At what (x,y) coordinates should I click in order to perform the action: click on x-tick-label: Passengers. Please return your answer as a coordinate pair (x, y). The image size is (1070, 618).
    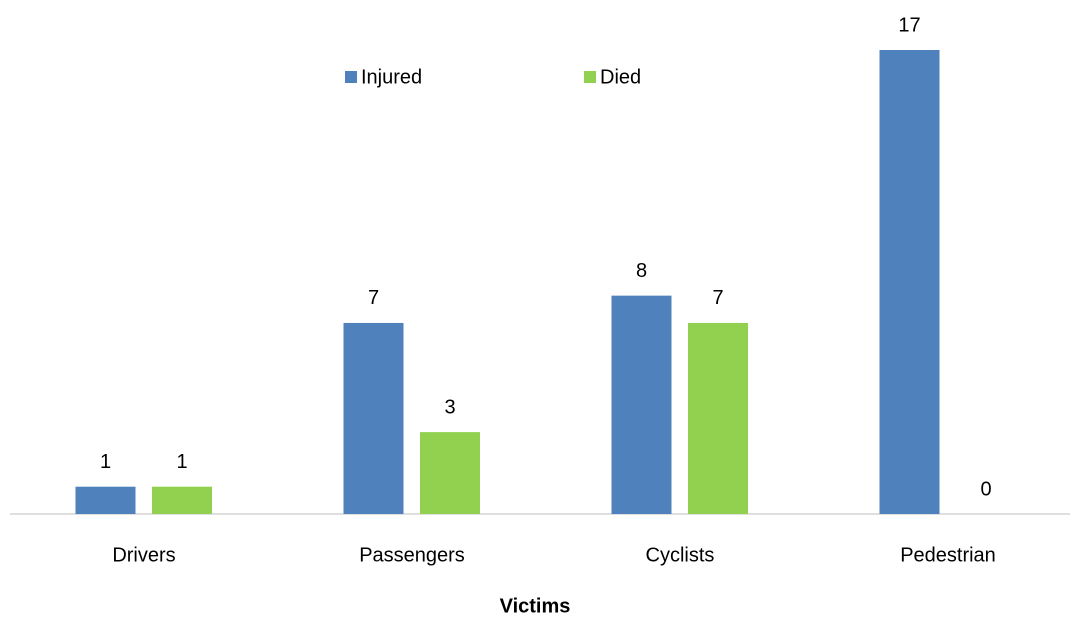
    Looking at the image, I should click on (412, 555).